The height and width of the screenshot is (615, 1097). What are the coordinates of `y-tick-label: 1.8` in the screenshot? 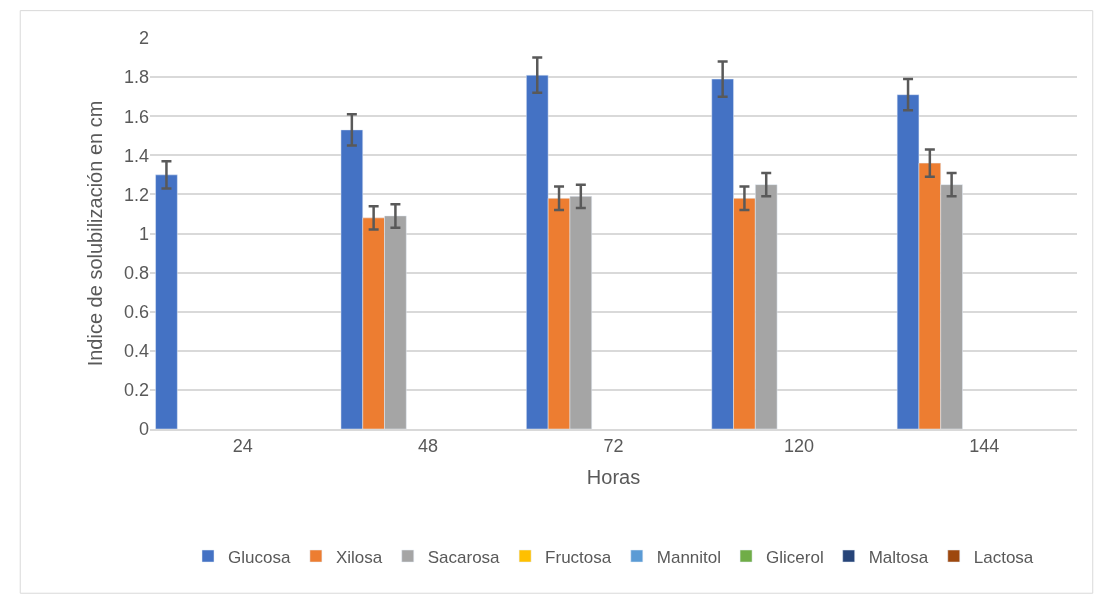 It's located at (136, 77).